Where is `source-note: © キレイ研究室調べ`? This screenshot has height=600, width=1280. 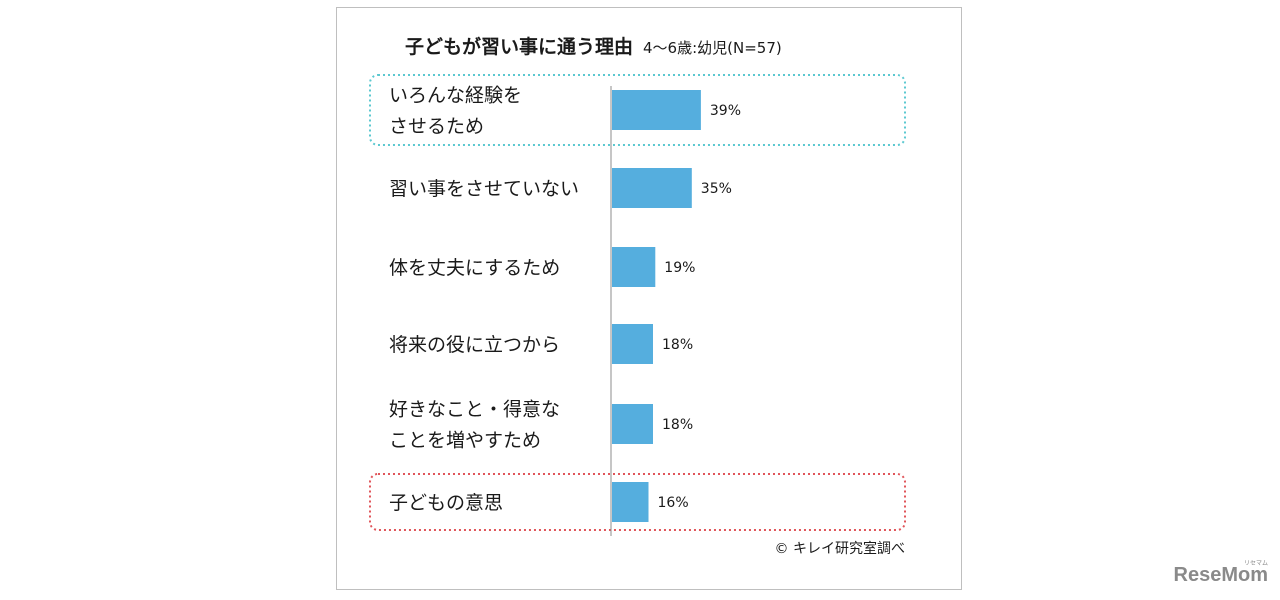 source-note: © キレイ研究室調べ is located at coordinates (840, 548).